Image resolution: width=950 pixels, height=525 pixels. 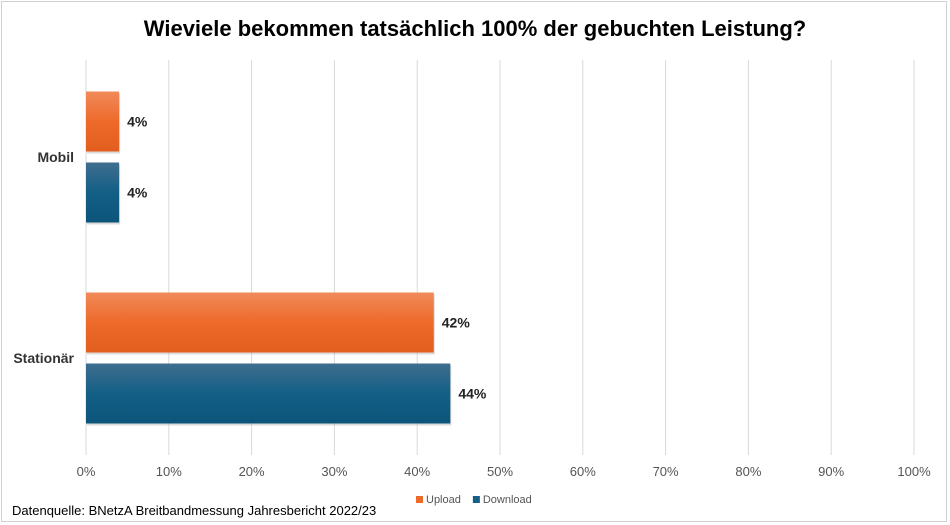 What do you see at coordinates (831, 471) in the screenshot?
I see `x-tick-label: 90%` at bounding box center [831, 471].